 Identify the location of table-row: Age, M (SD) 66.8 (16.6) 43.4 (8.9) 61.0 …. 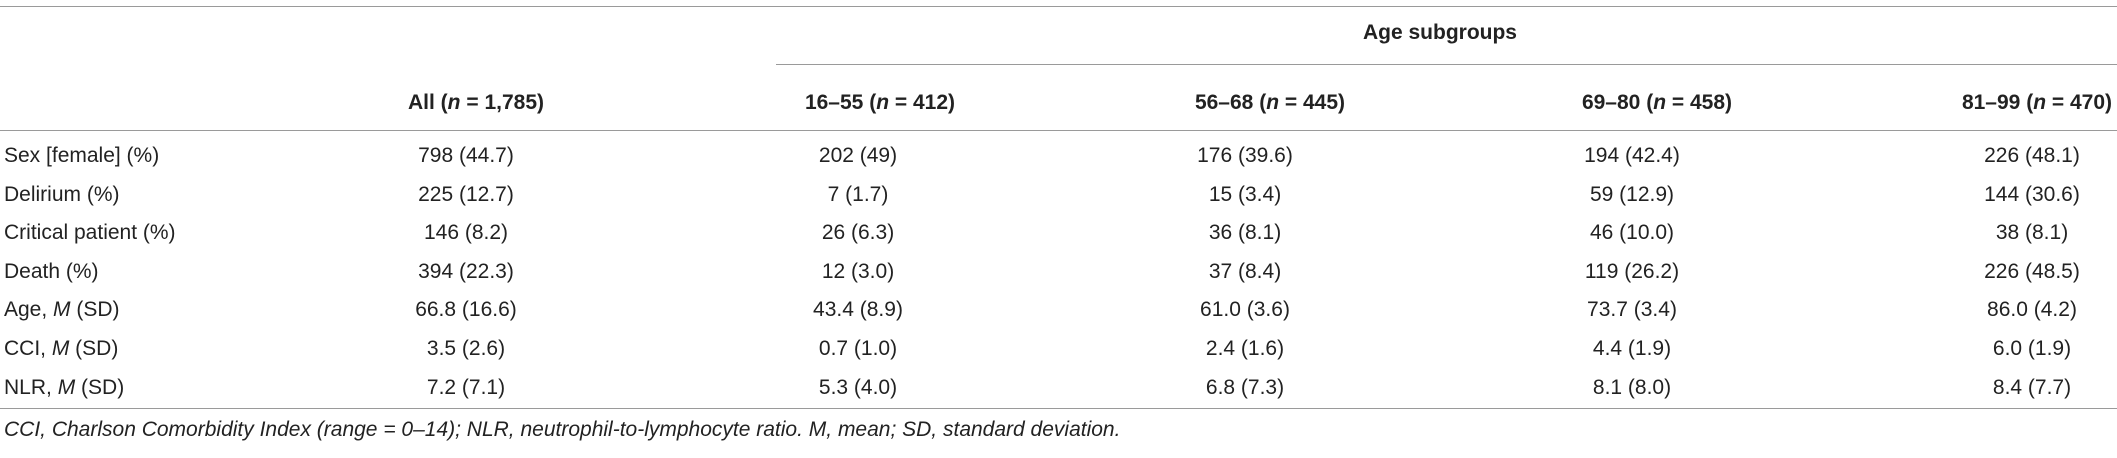
(1058, 310).